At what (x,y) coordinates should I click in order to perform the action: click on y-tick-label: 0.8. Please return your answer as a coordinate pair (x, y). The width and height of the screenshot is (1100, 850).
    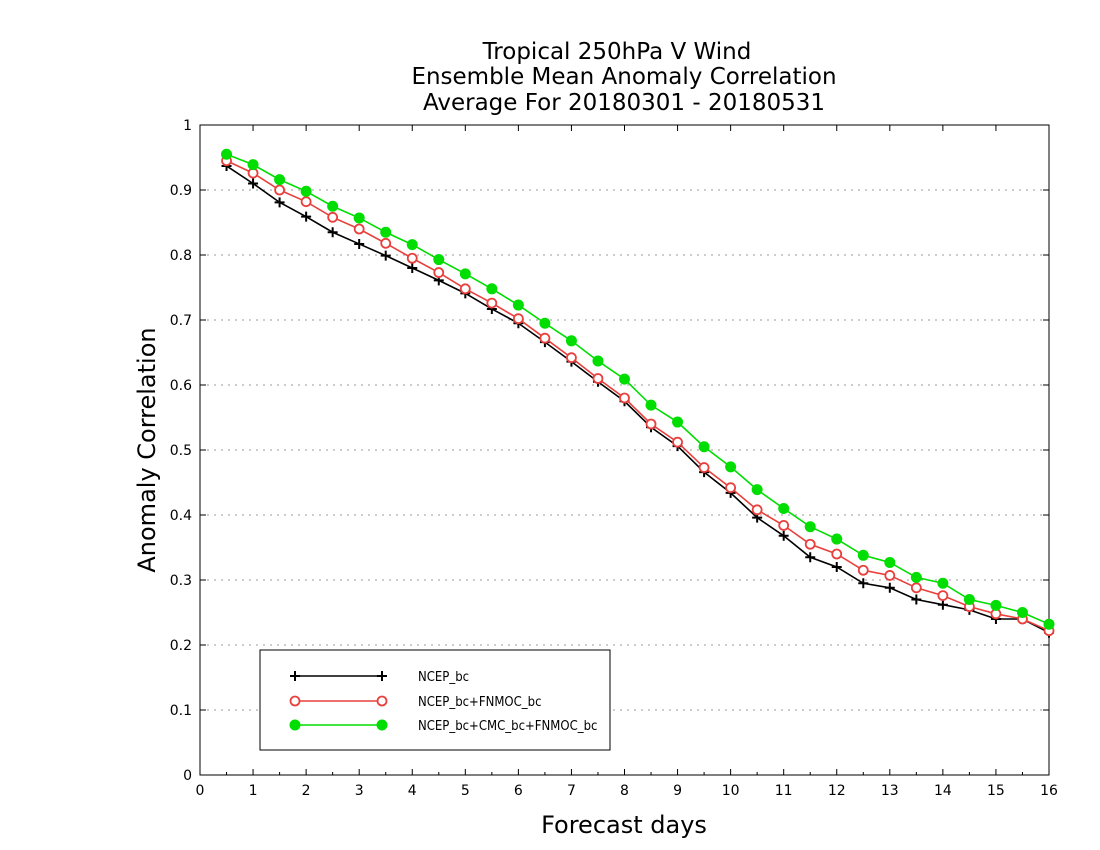
    Looking at the image, I should click on (181, 256).